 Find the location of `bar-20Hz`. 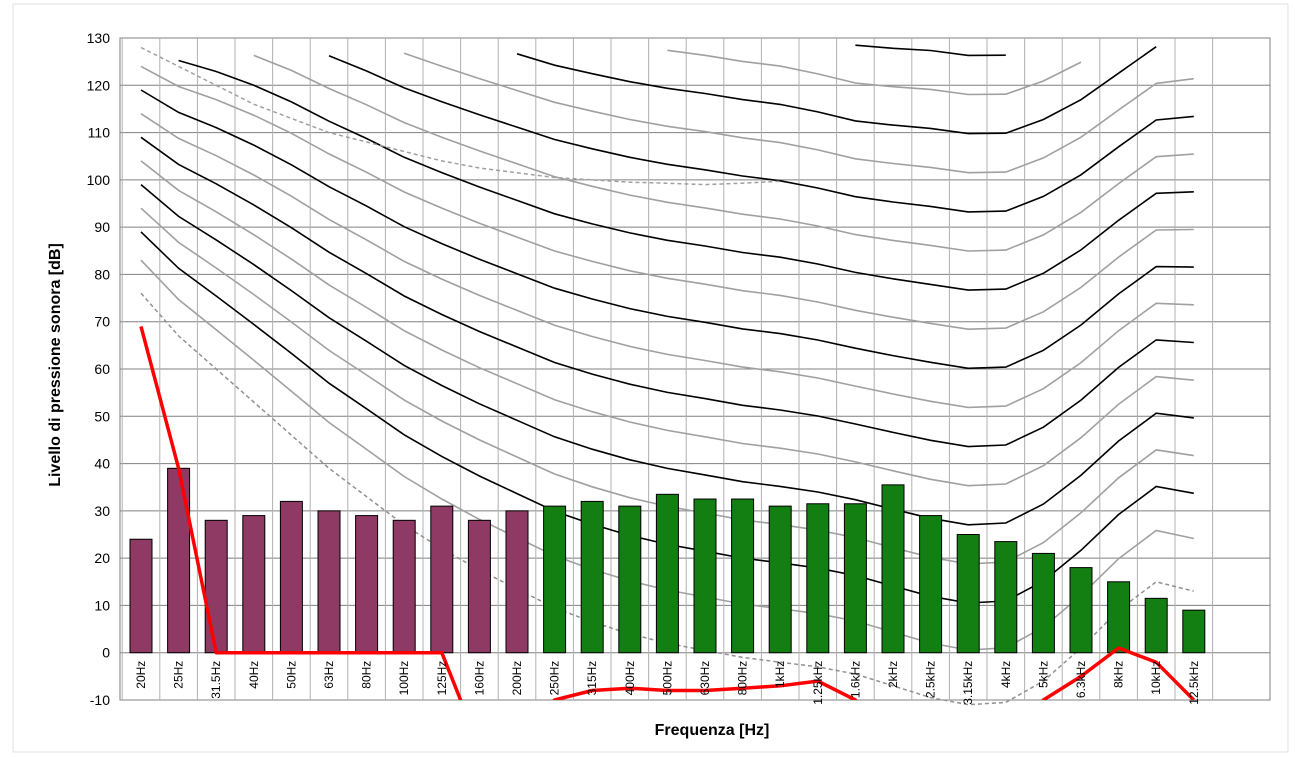

bar-20Hz is located at coordinates (141, 596).